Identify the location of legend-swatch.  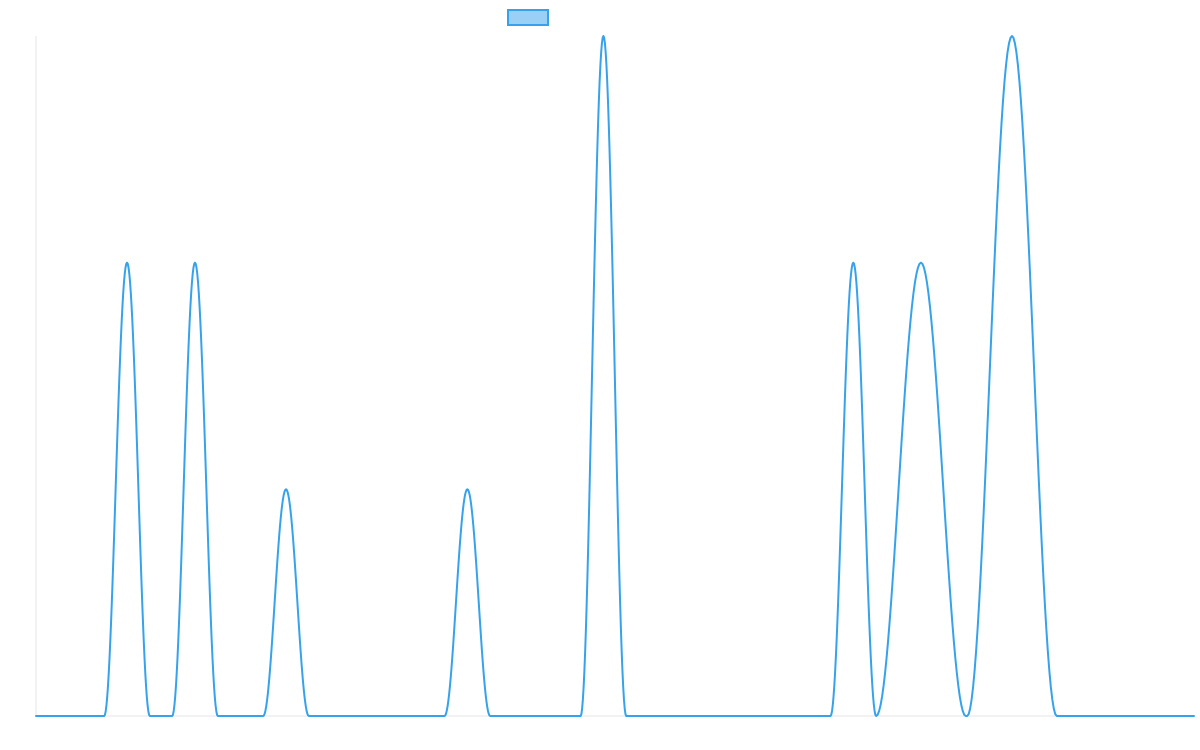
(528, 17).